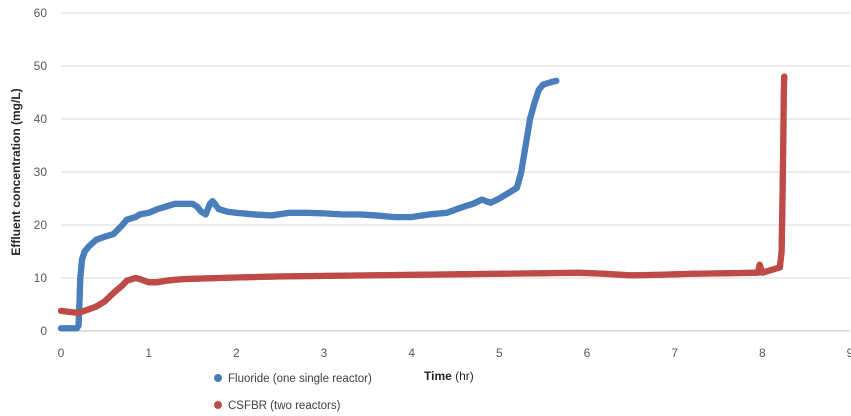  Describe the element at coordinates (16, 171) in the screenshot. I see `y-axis-title: Effluent concentration (mg/L)` at that location.